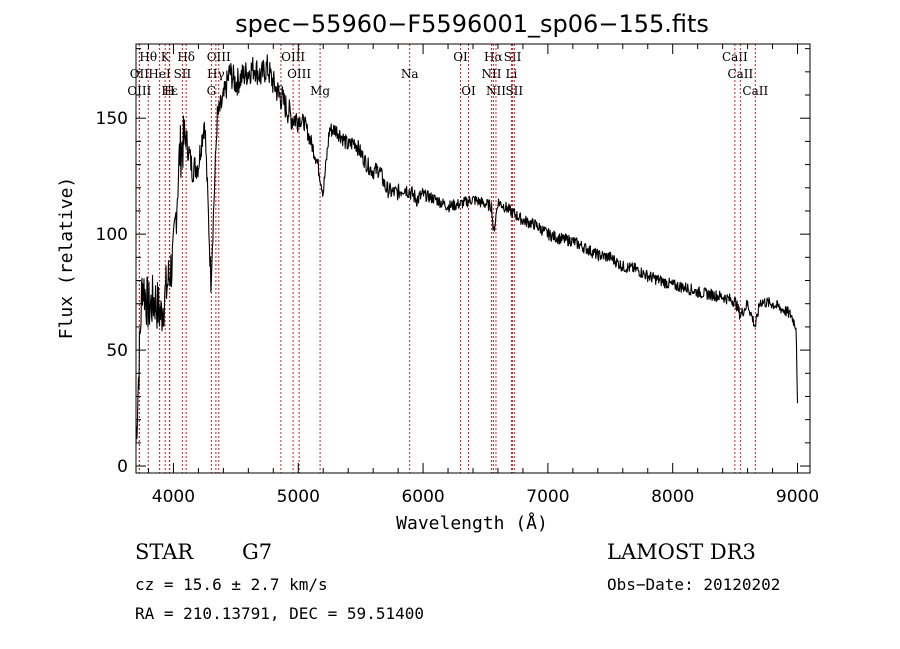  I want to click on x-tick-label-9000: 9000, so click(797, 497).